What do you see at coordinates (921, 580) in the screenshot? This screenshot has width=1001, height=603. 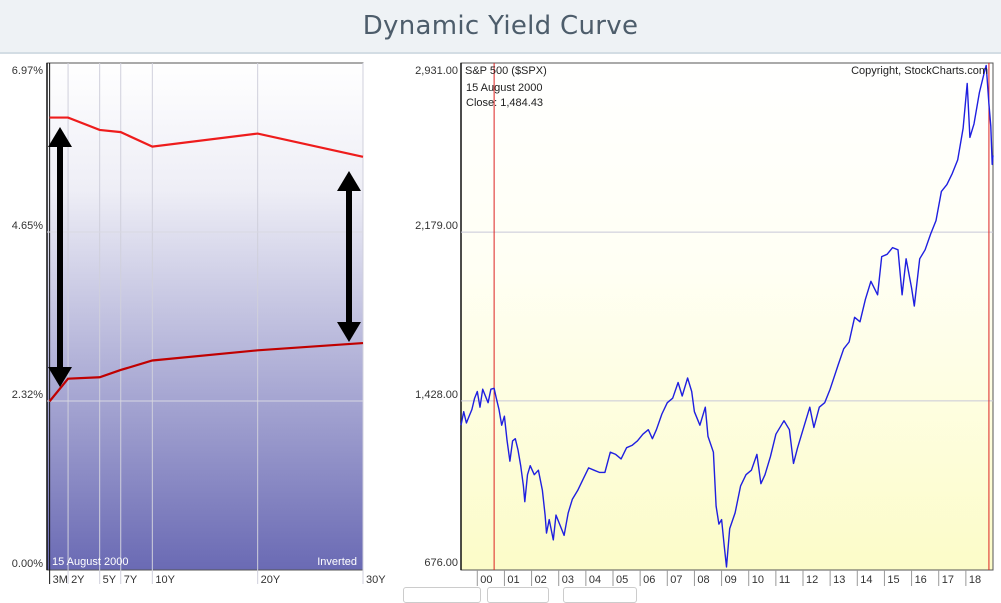 I see `spx-x-tick-label: 16` at bounding box center [921, 580].